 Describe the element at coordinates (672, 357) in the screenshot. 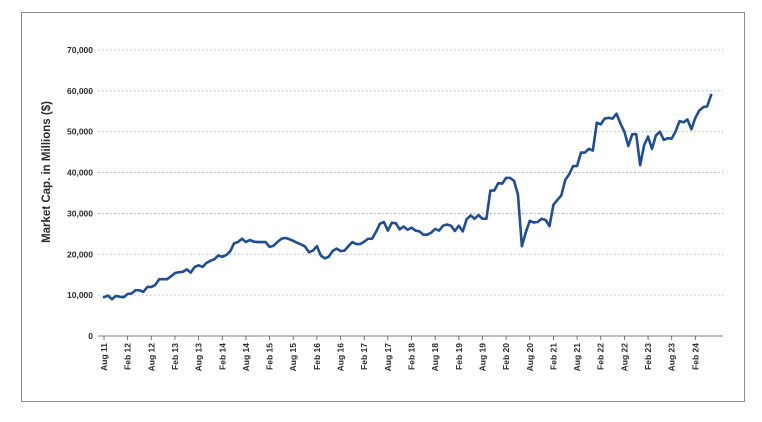

I see `x-tick-label: Aug 23` at that location.